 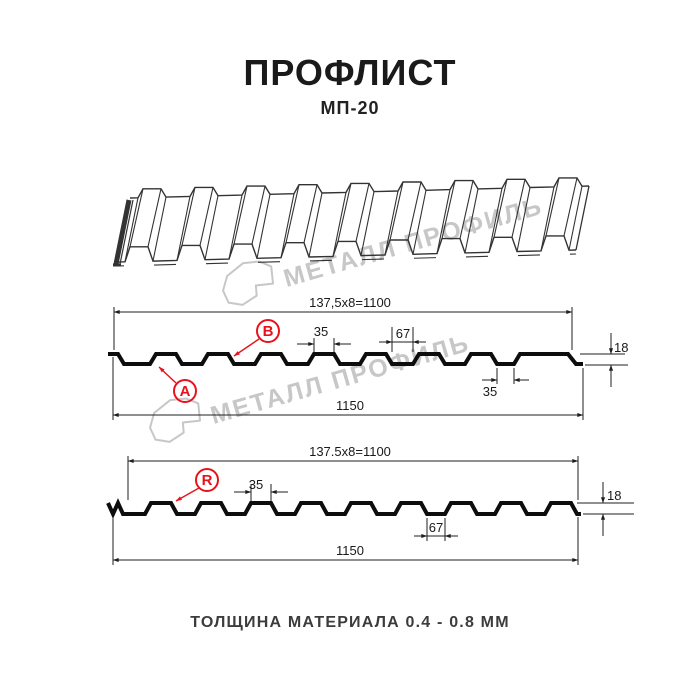 I want to click on profile-3d-view, so click(x=351, y=222).